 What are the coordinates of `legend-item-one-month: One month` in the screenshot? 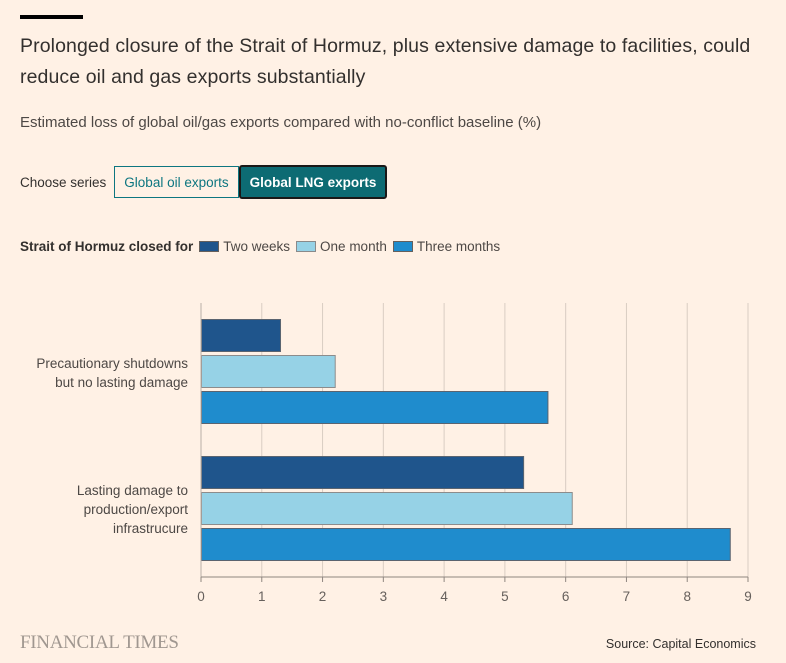 It's located at (341, 246).